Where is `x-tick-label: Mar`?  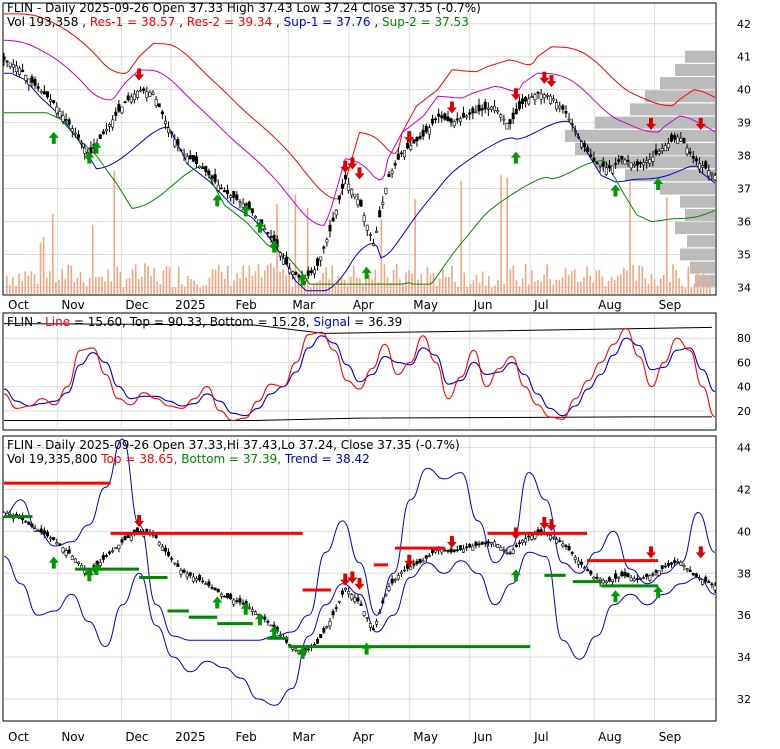
x-tick-label: Mar is located at coordinates (303, 737).